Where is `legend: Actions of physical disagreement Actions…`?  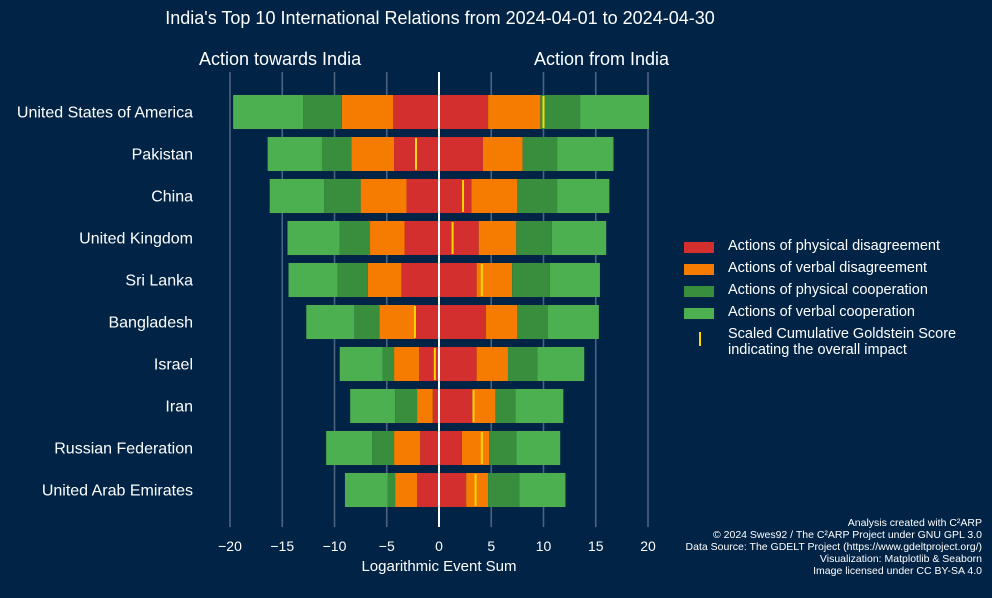 legend: Actions of physical disagreement Actions… is located at coordinates (820, 300).